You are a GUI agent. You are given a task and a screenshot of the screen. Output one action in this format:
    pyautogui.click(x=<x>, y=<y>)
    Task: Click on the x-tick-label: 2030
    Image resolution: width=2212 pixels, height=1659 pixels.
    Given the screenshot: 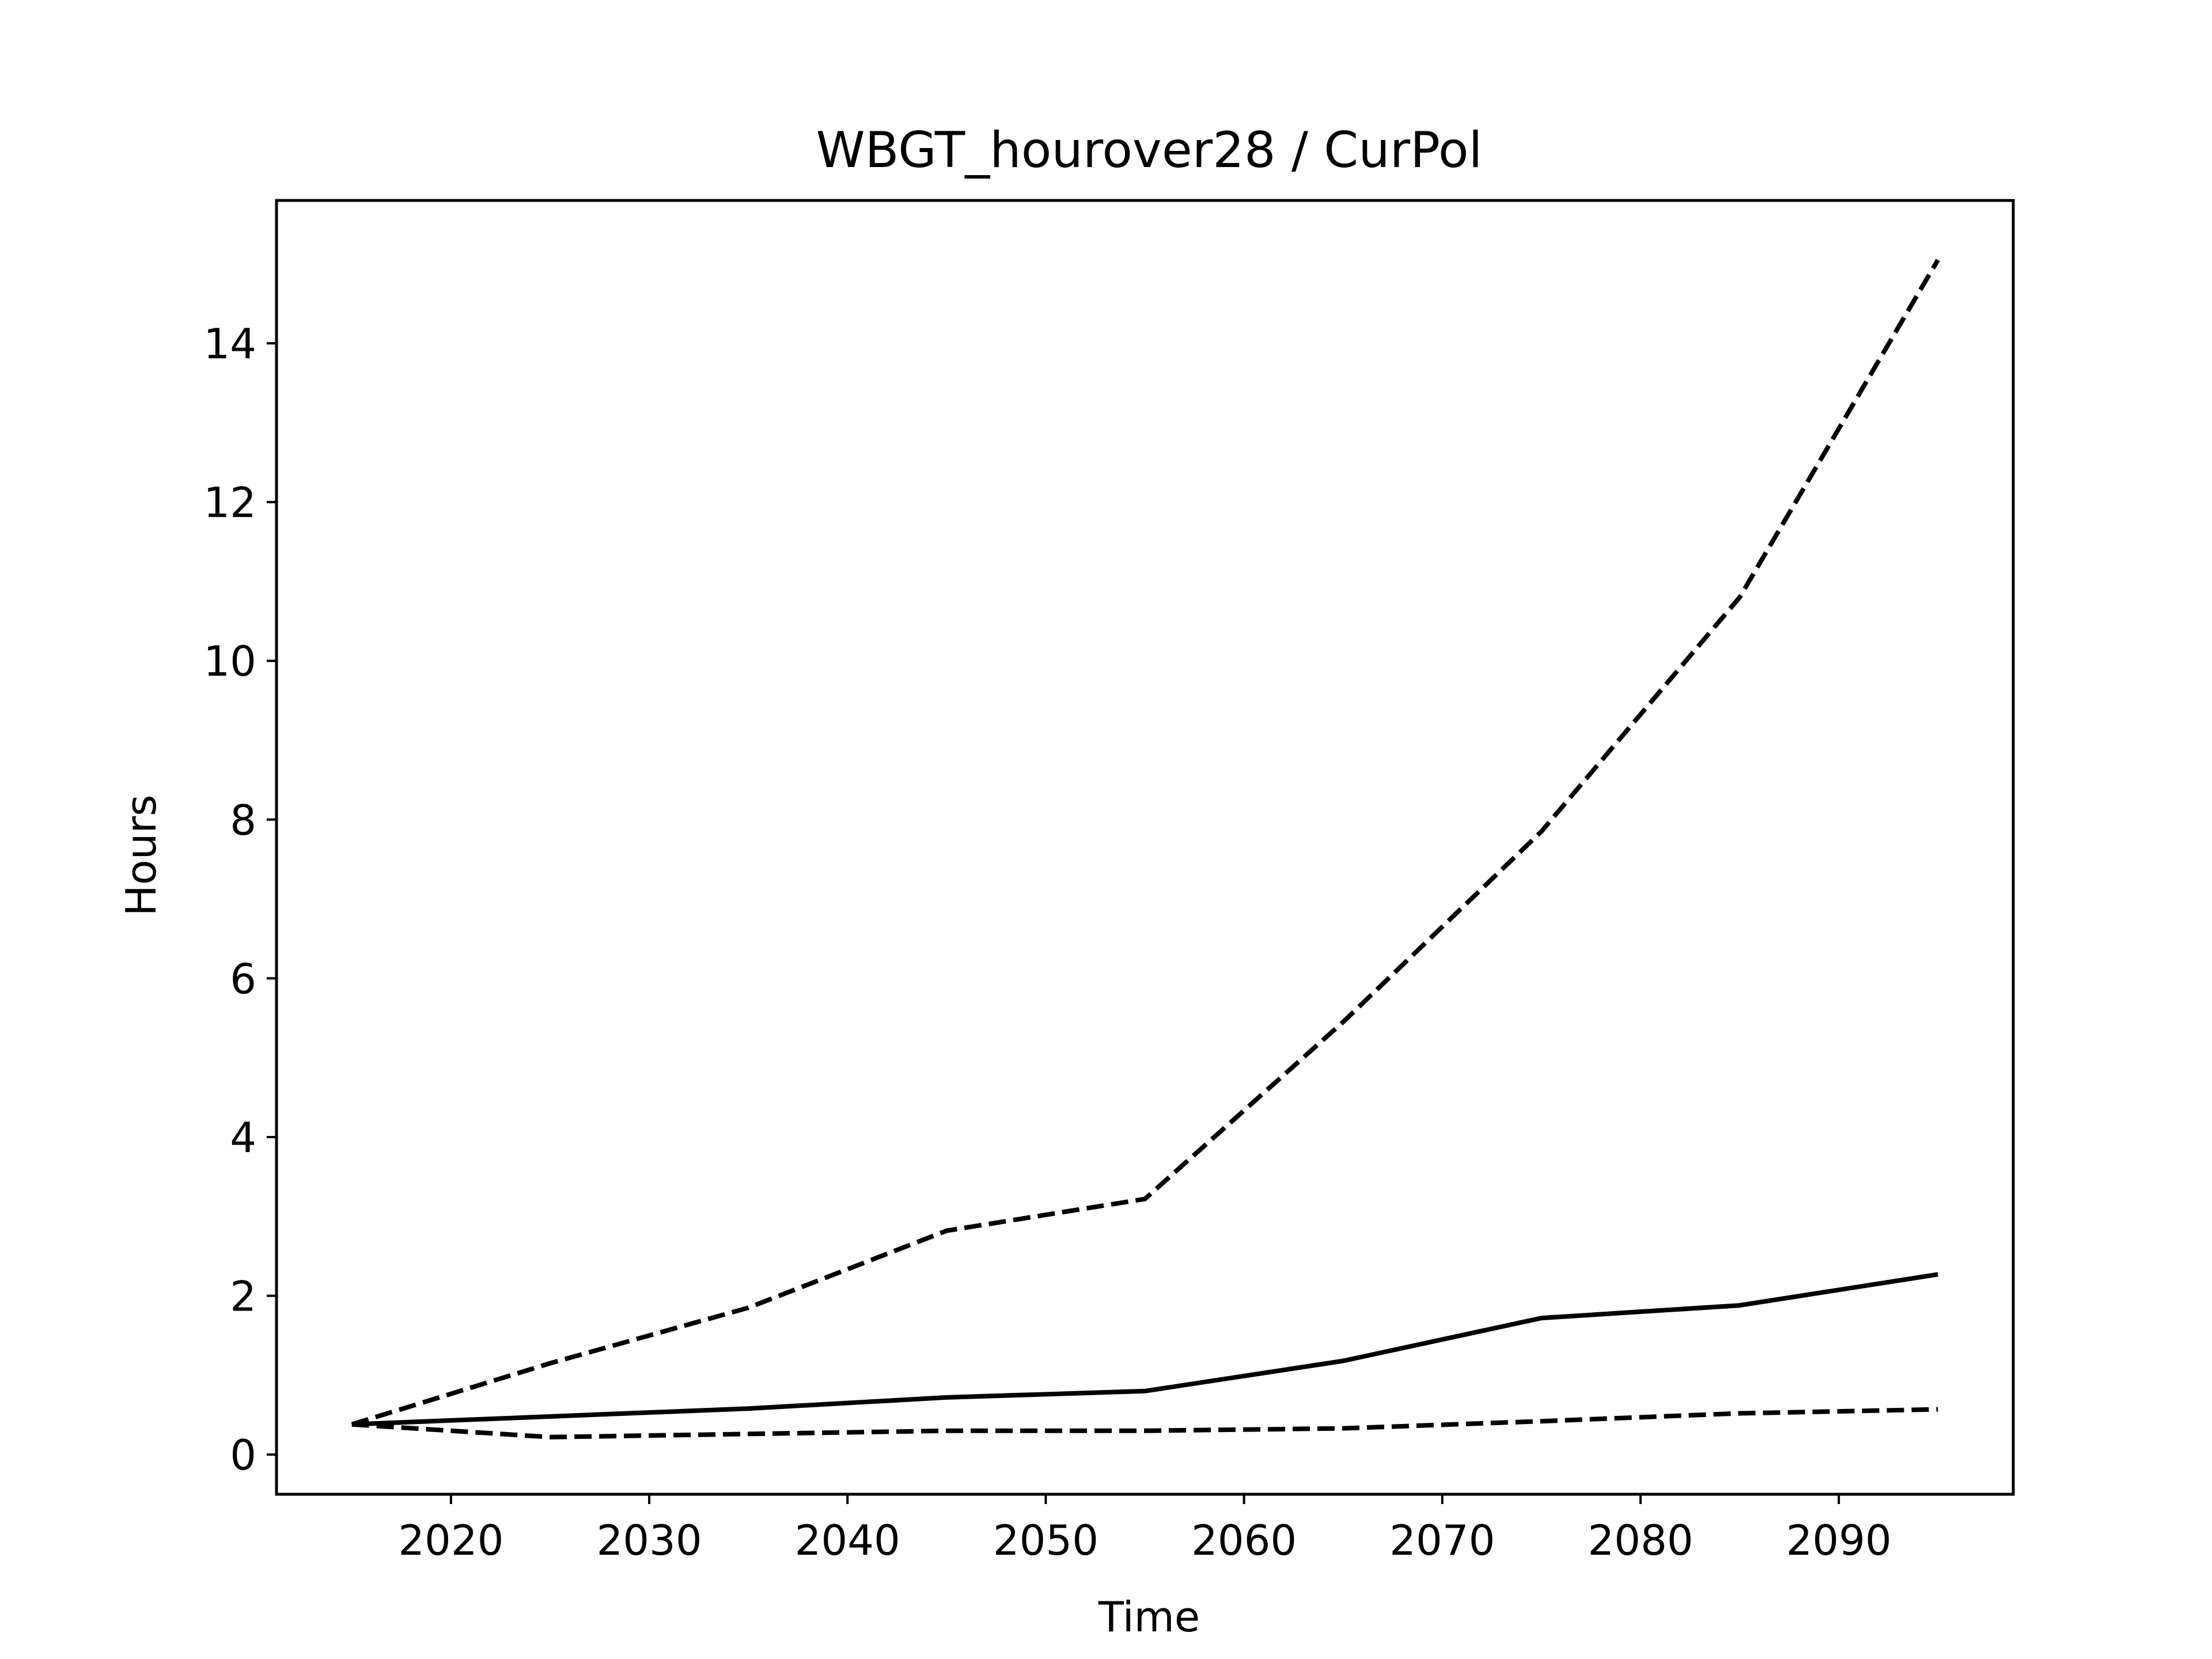 What is the action you would take?
    pyautogui.click(x=649, y=1540)
    